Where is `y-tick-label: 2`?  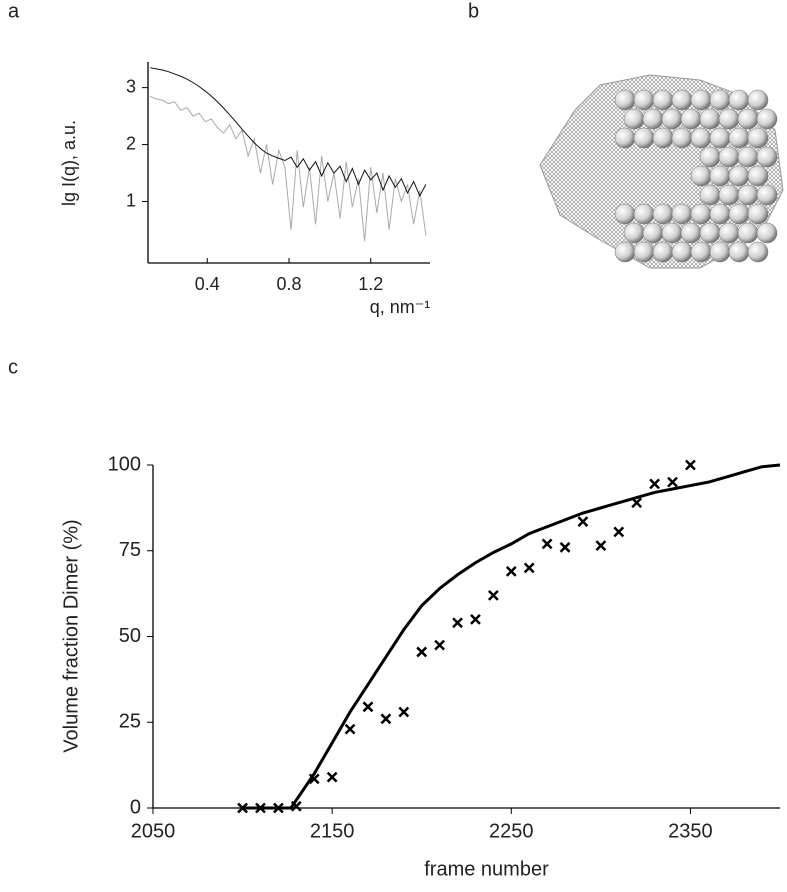
y-tick-label: 2 is located at coordinates (131, 143).